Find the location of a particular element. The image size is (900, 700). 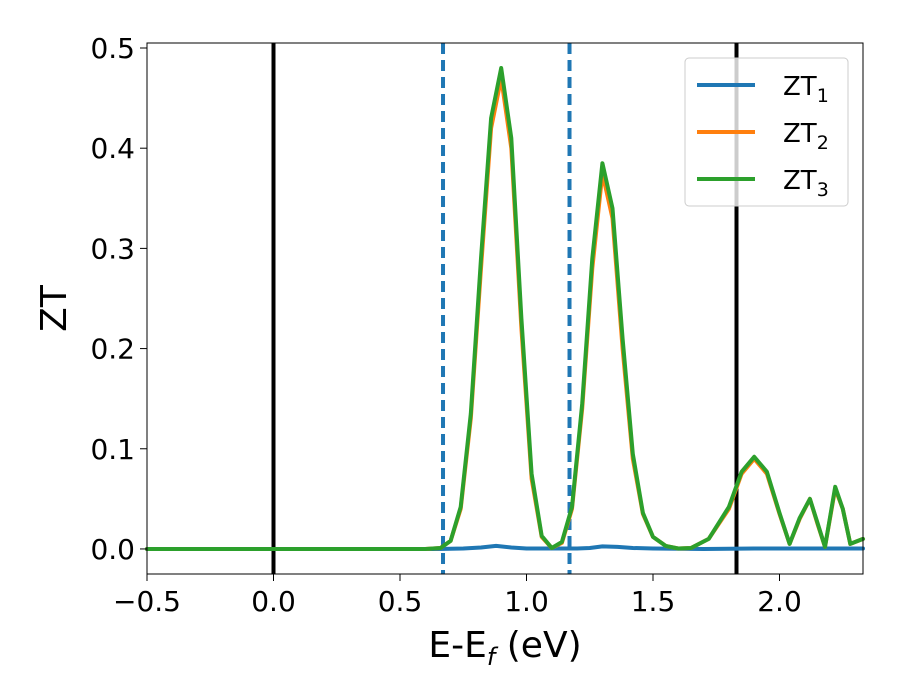

y-axis-ticks: 0.0 0.1 0.2 0.3 0.4 0.5 is located at coordinates (118, 299).